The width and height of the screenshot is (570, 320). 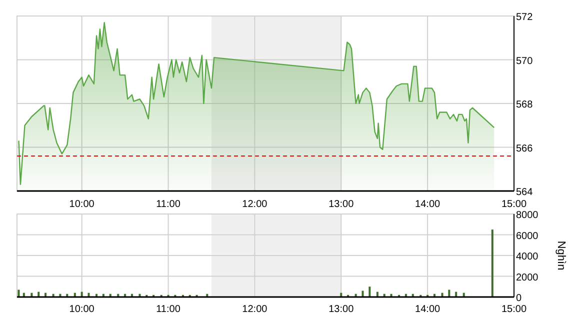 What do you see at coordinates (519, 298) in the screenshot?
I see `y-tick-label: 0` at bounding box center [519, 298].